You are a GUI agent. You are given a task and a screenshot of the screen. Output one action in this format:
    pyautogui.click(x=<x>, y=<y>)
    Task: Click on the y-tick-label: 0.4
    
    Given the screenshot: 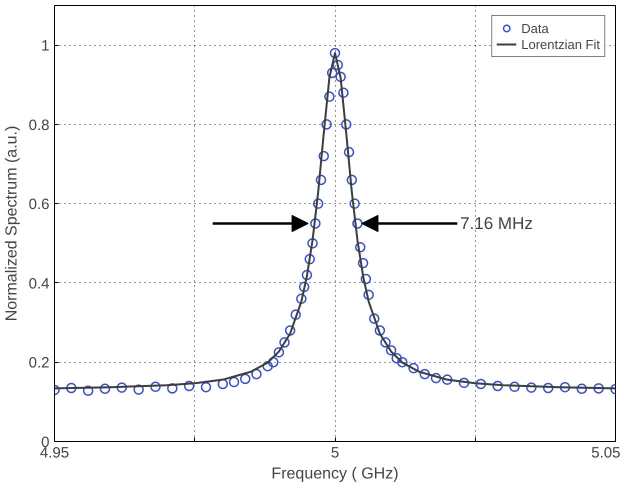 What is the action you would take?
    pyautogui.click(x=39, y=283)
    